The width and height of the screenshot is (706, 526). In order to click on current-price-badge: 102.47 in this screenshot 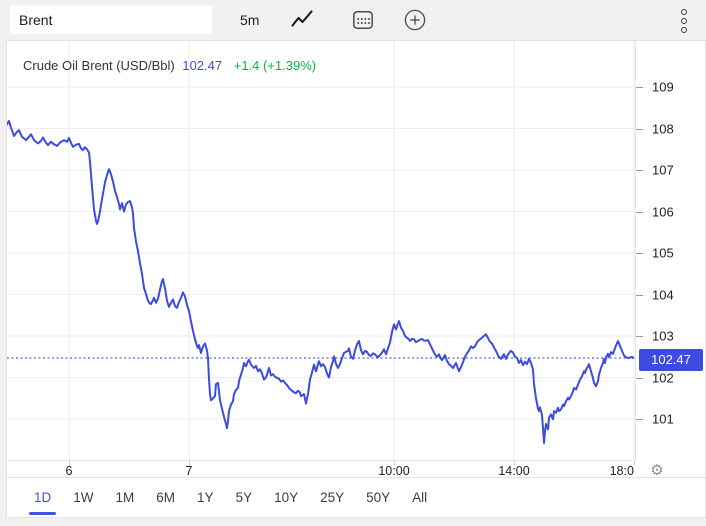, I will do `click(671, 359)`.